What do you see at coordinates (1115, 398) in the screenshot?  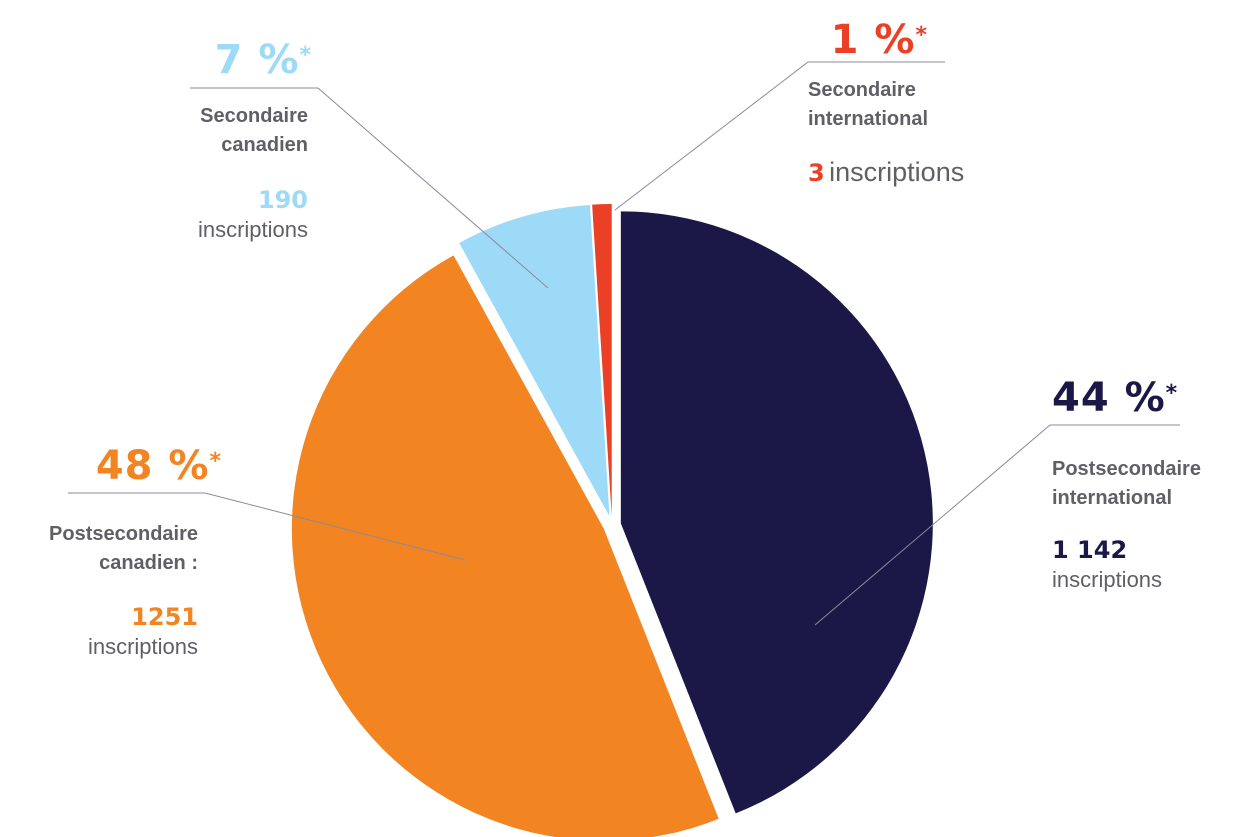 I see `percent-label: 44 %*` at bounding box center [1115, 398].